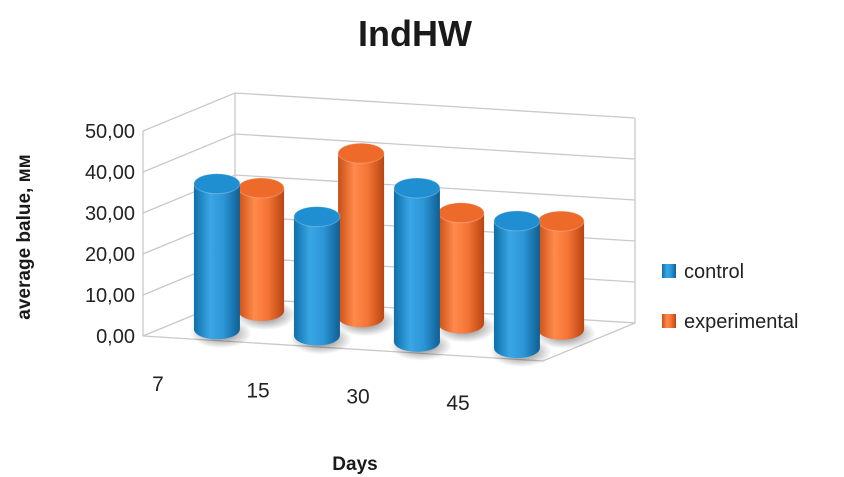 Image resolution: width=844 pixels, height=477 pixels. I want to click on x-axis-label: Days, so click(354, 464).